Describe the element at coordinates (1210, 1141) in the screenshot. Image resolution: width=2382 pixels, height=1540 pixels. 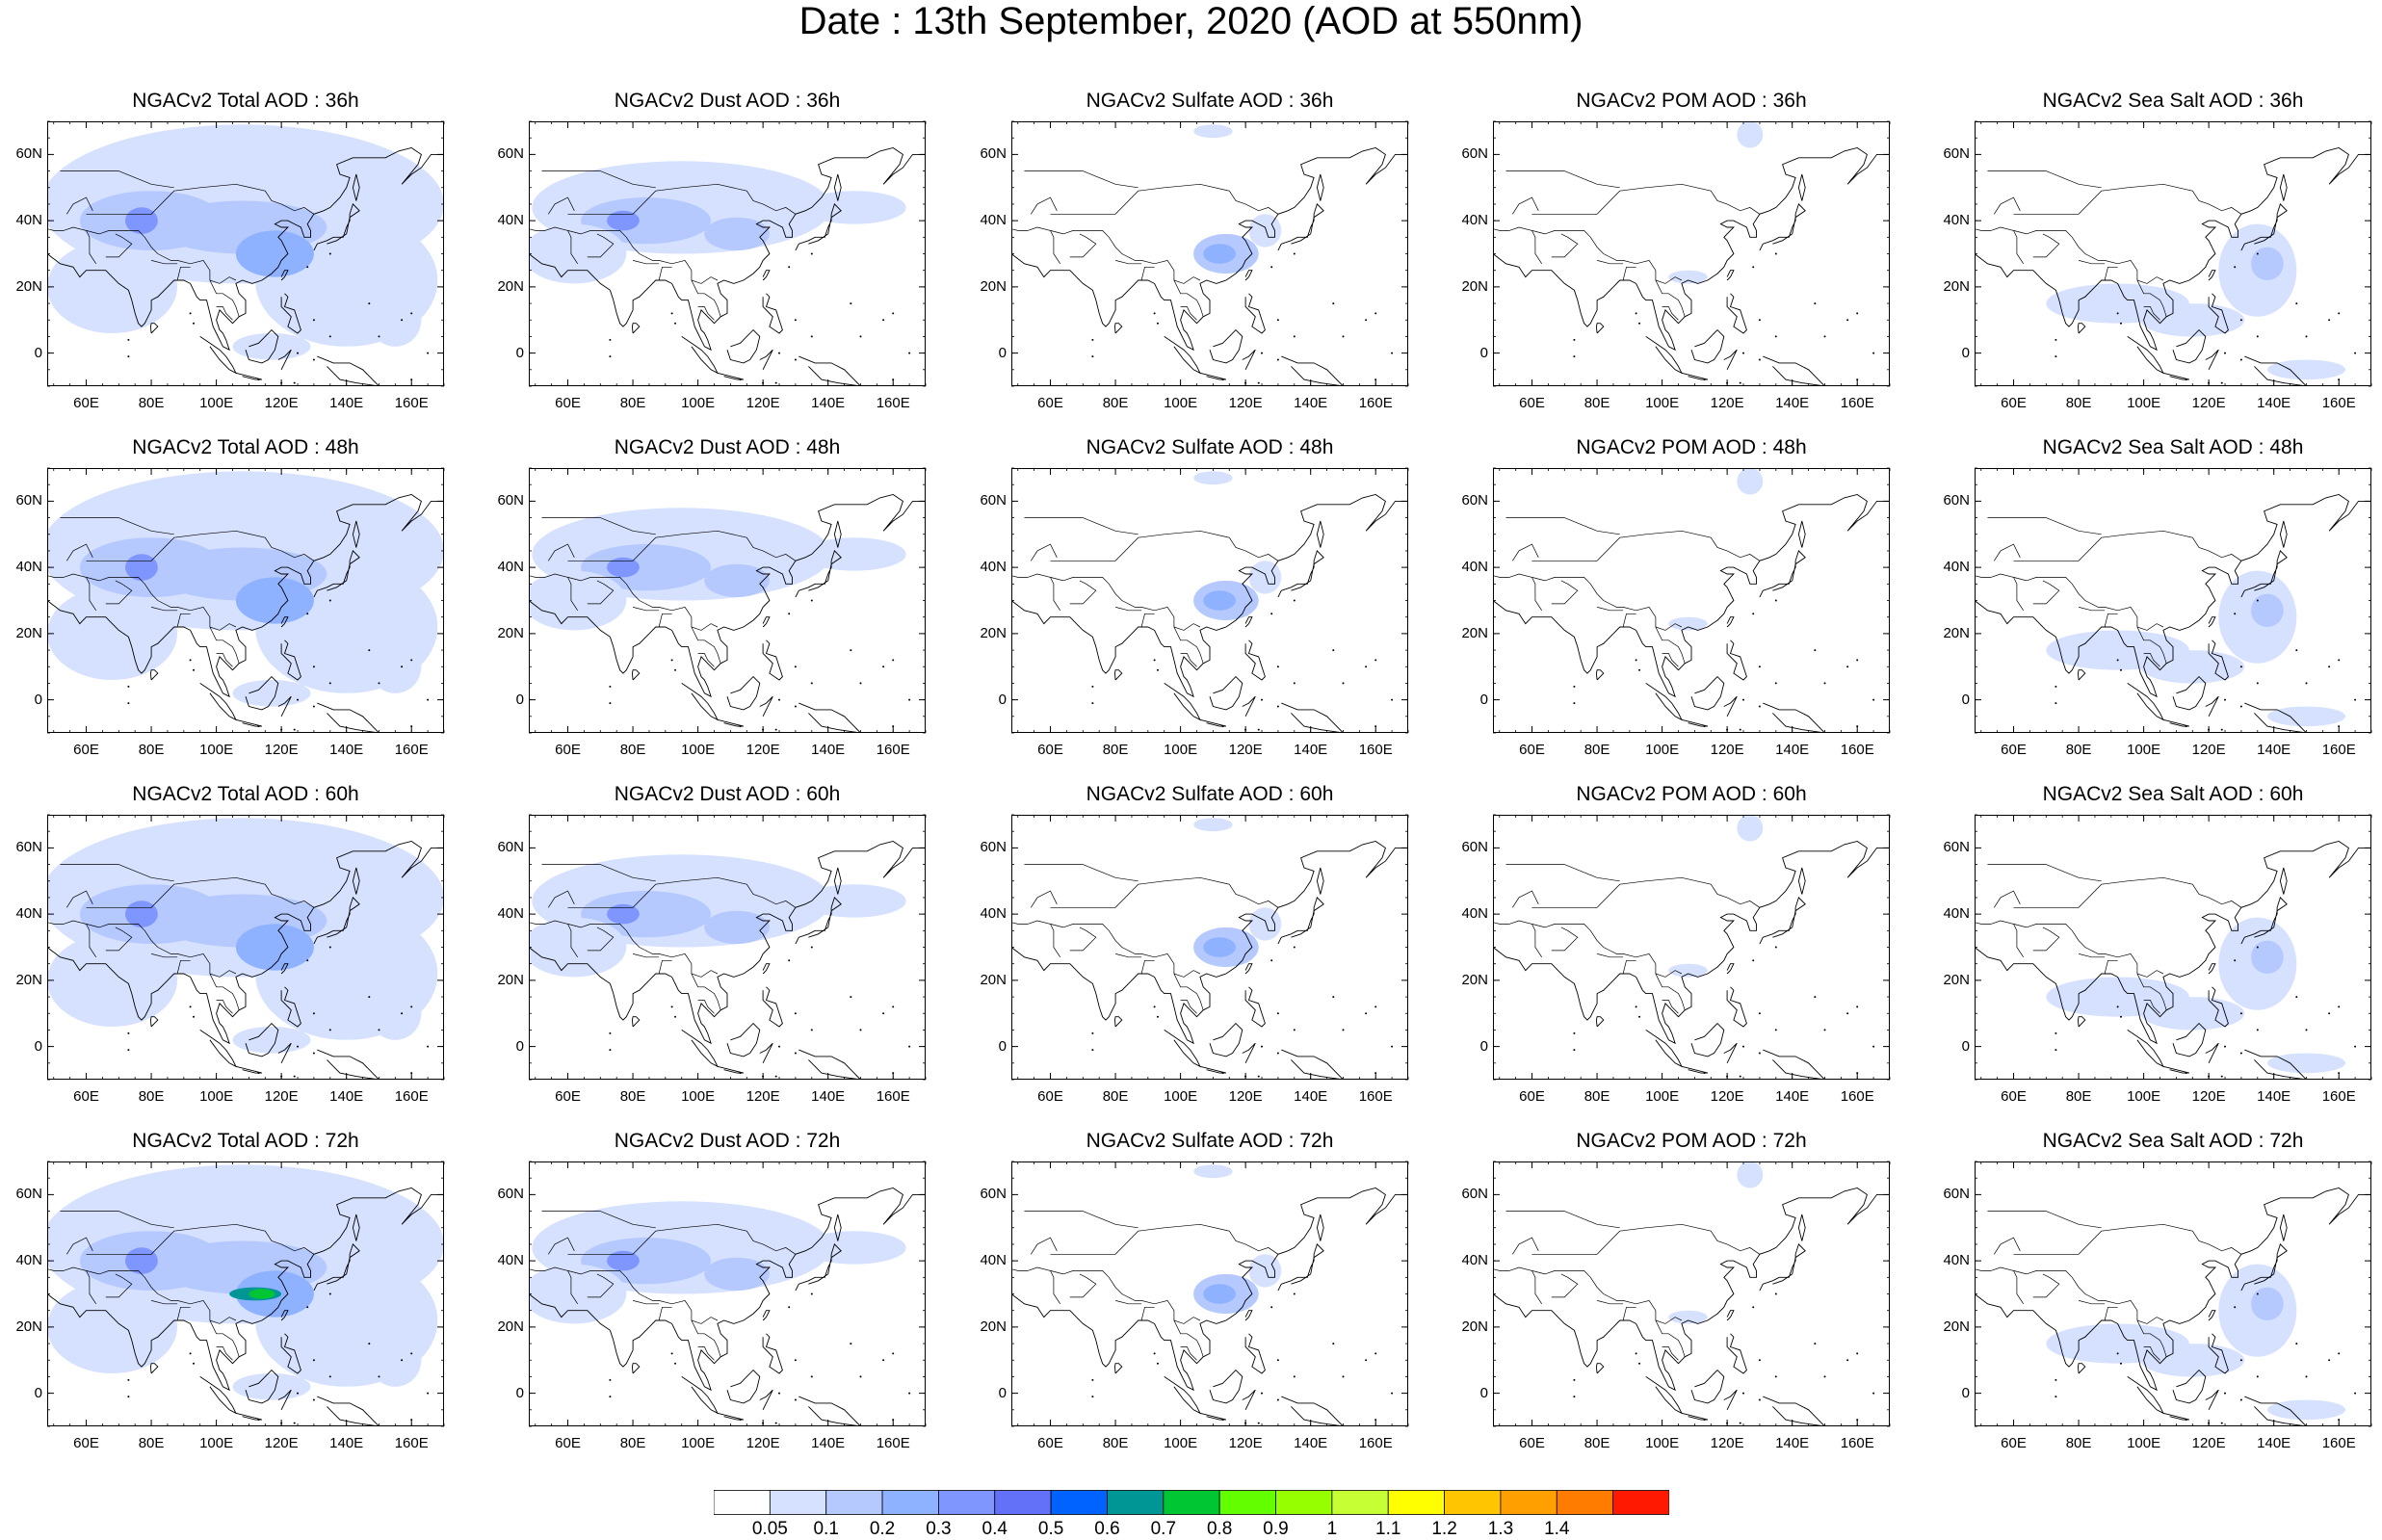
I see `panel-title: NGACv2 Sulfate AOD : 72h` at that location.